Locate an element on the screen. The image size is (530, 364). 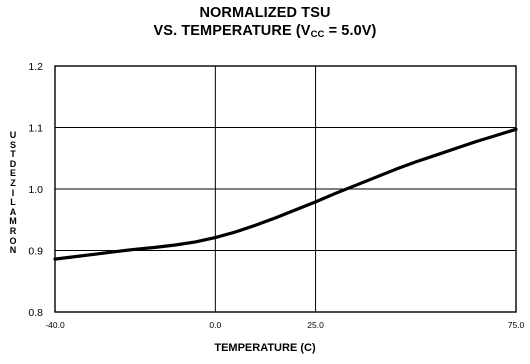
y-axis-label-letter-9: M is located at coordinates (13, 221).